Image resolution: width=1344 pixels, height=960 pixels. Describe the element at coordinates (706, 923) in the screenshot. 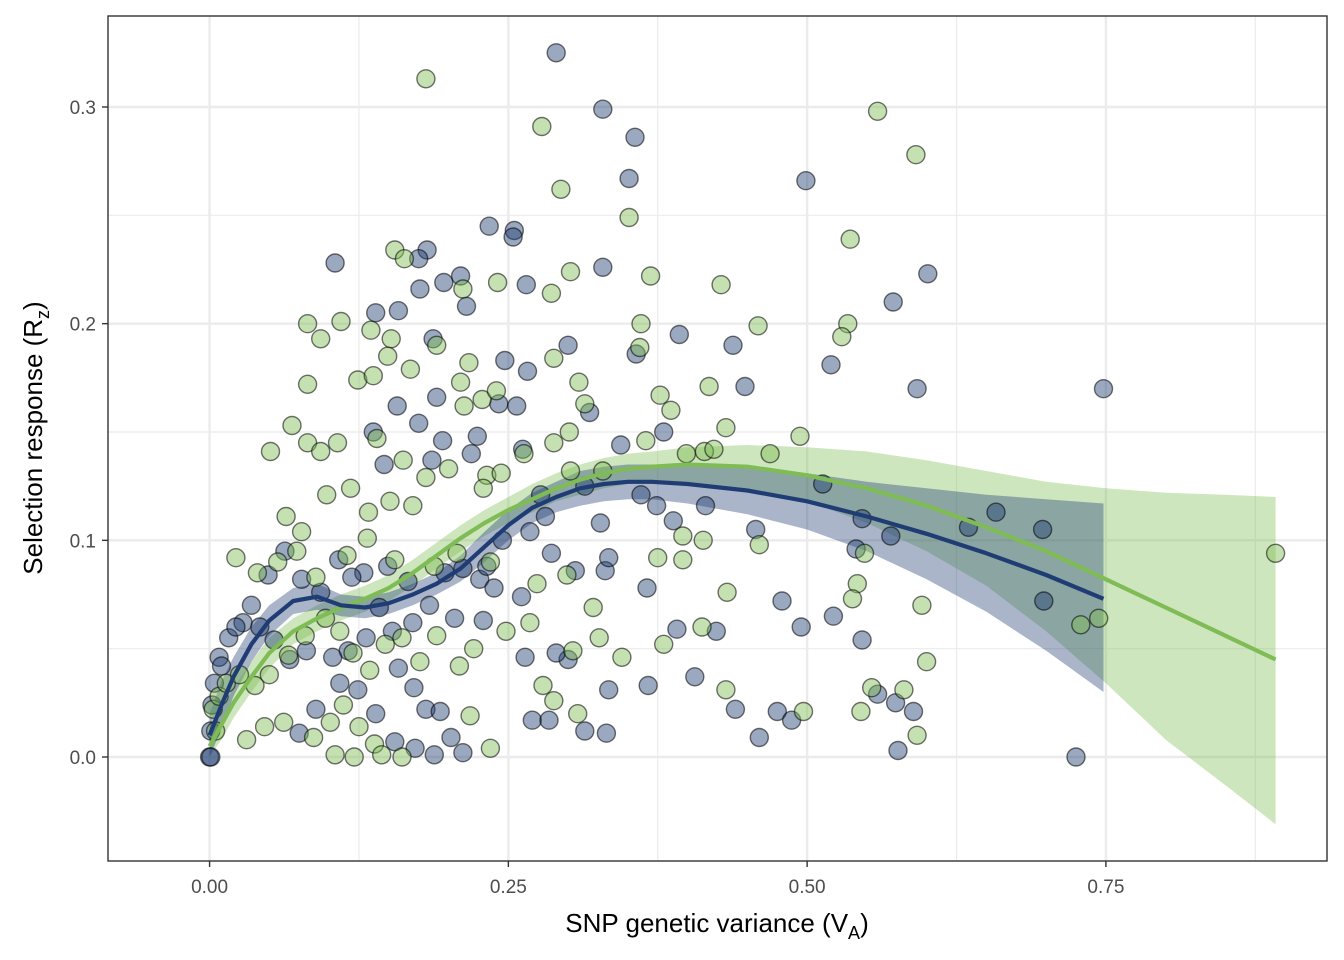

I see `x-axis-title-main: SNP genetic variance (V` at that location.